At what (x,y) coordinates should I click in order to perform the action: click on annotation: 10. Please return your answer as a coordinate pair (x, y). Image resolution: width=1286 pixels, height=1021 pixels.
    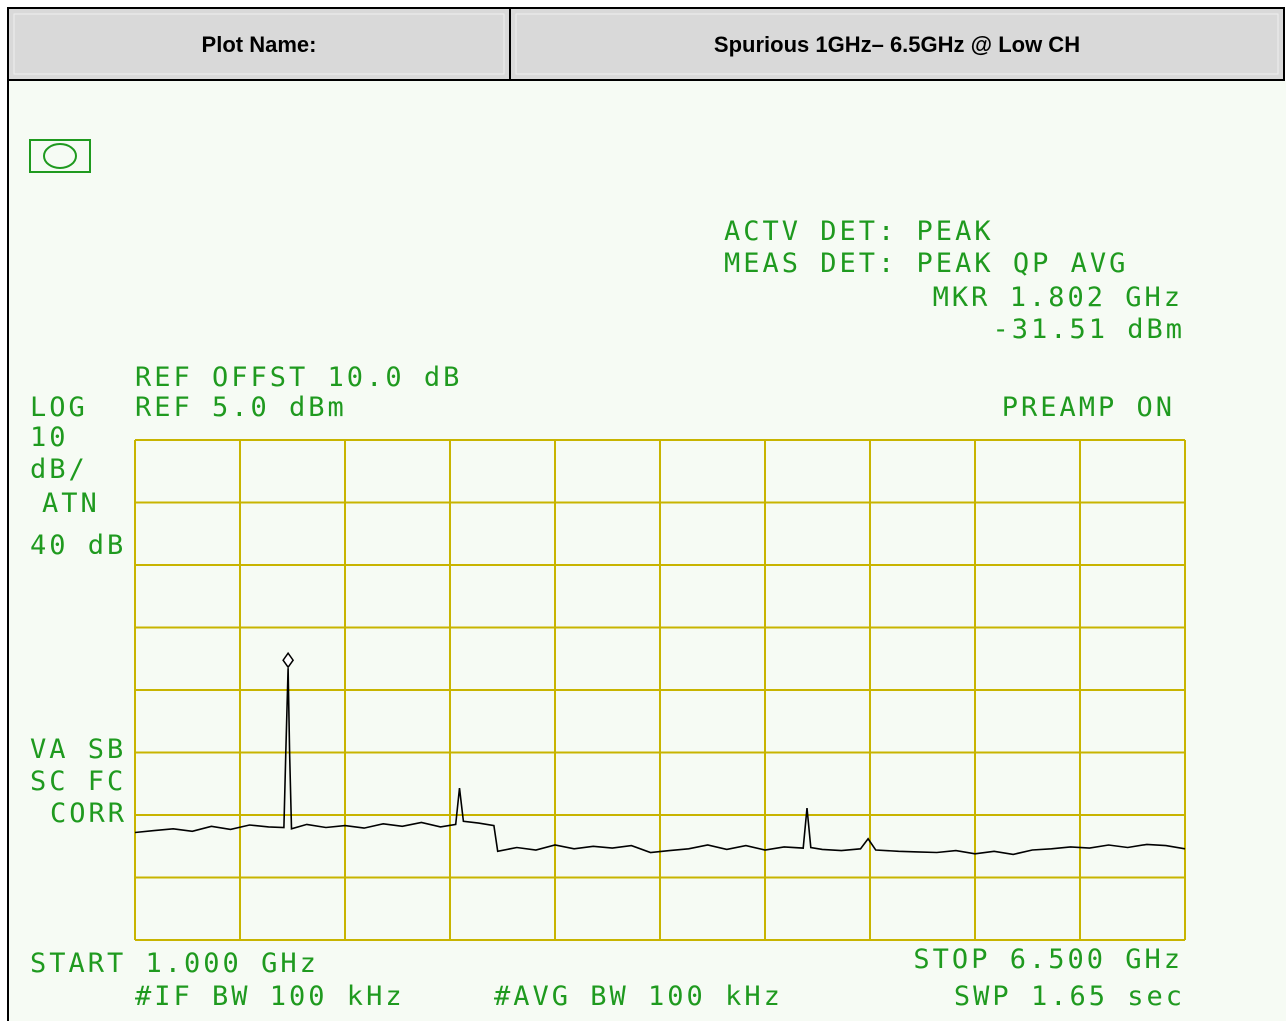
    Looking at the image, I should click on (49, 437).